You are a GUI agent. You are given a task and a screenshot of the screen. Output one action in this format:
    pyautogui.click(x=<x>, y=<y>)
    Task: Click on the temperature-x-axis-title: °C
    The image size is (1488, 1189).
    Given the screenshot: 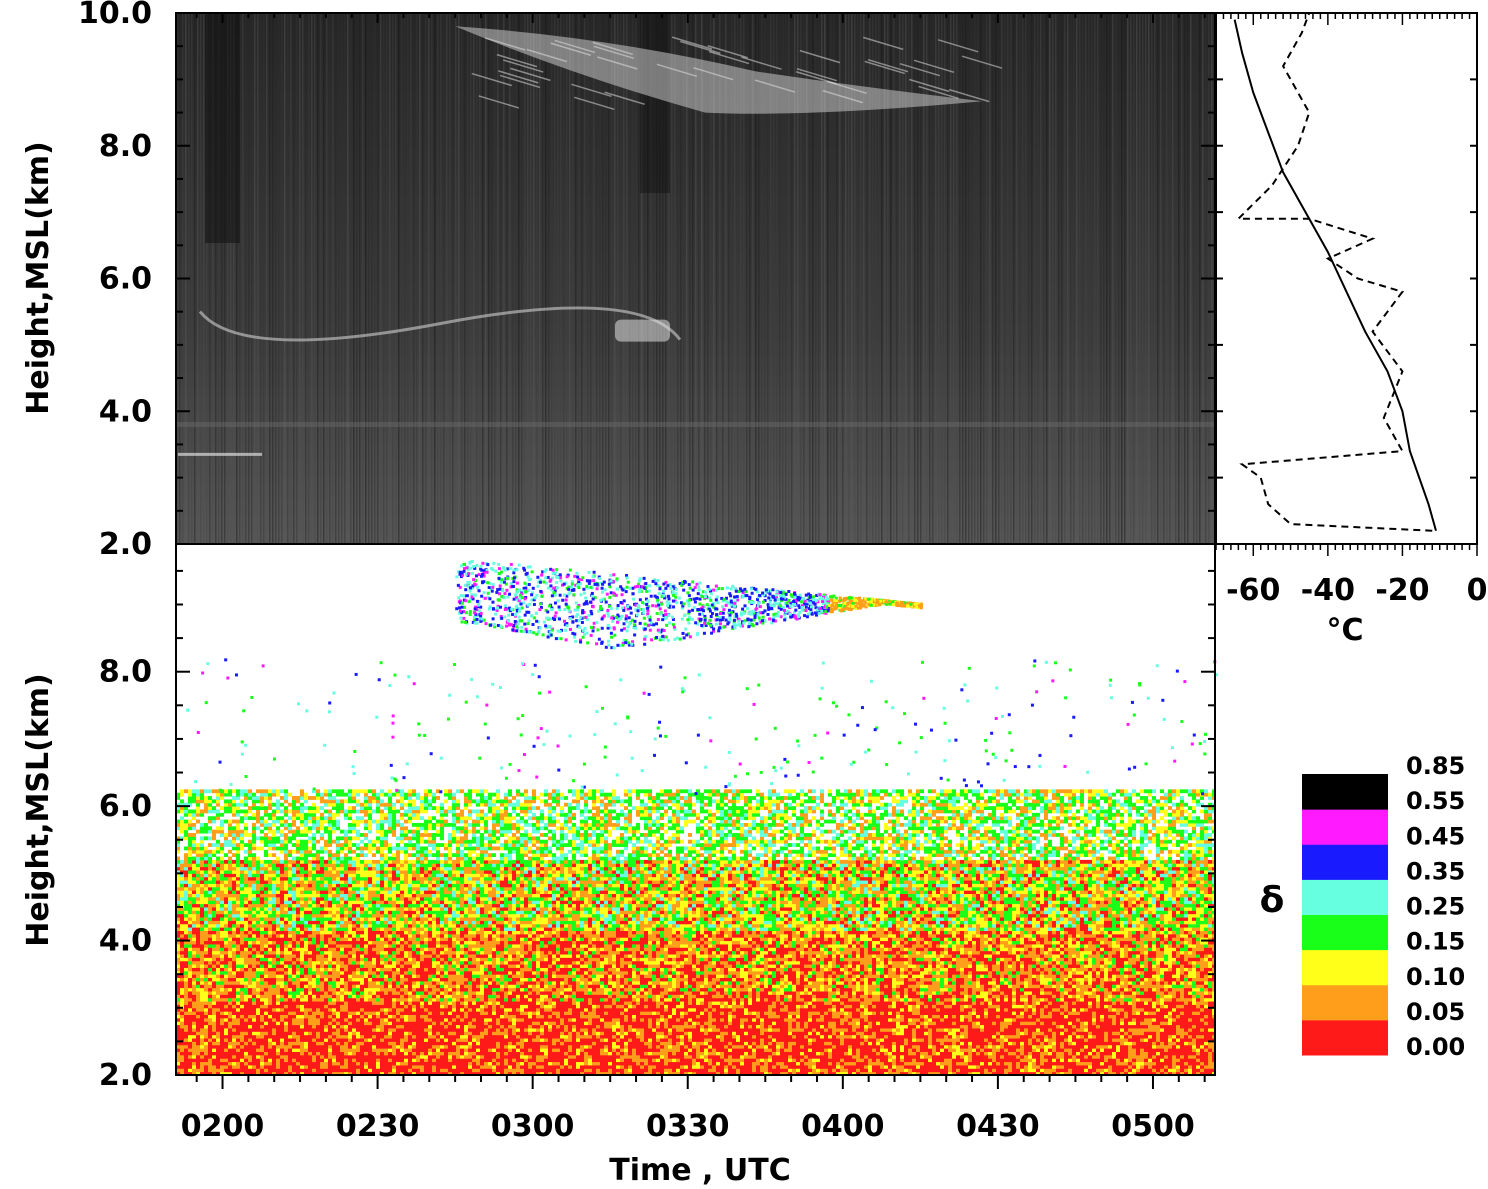 What is the action you would take?
    pyautogui.click(x=1344, y=630)
    